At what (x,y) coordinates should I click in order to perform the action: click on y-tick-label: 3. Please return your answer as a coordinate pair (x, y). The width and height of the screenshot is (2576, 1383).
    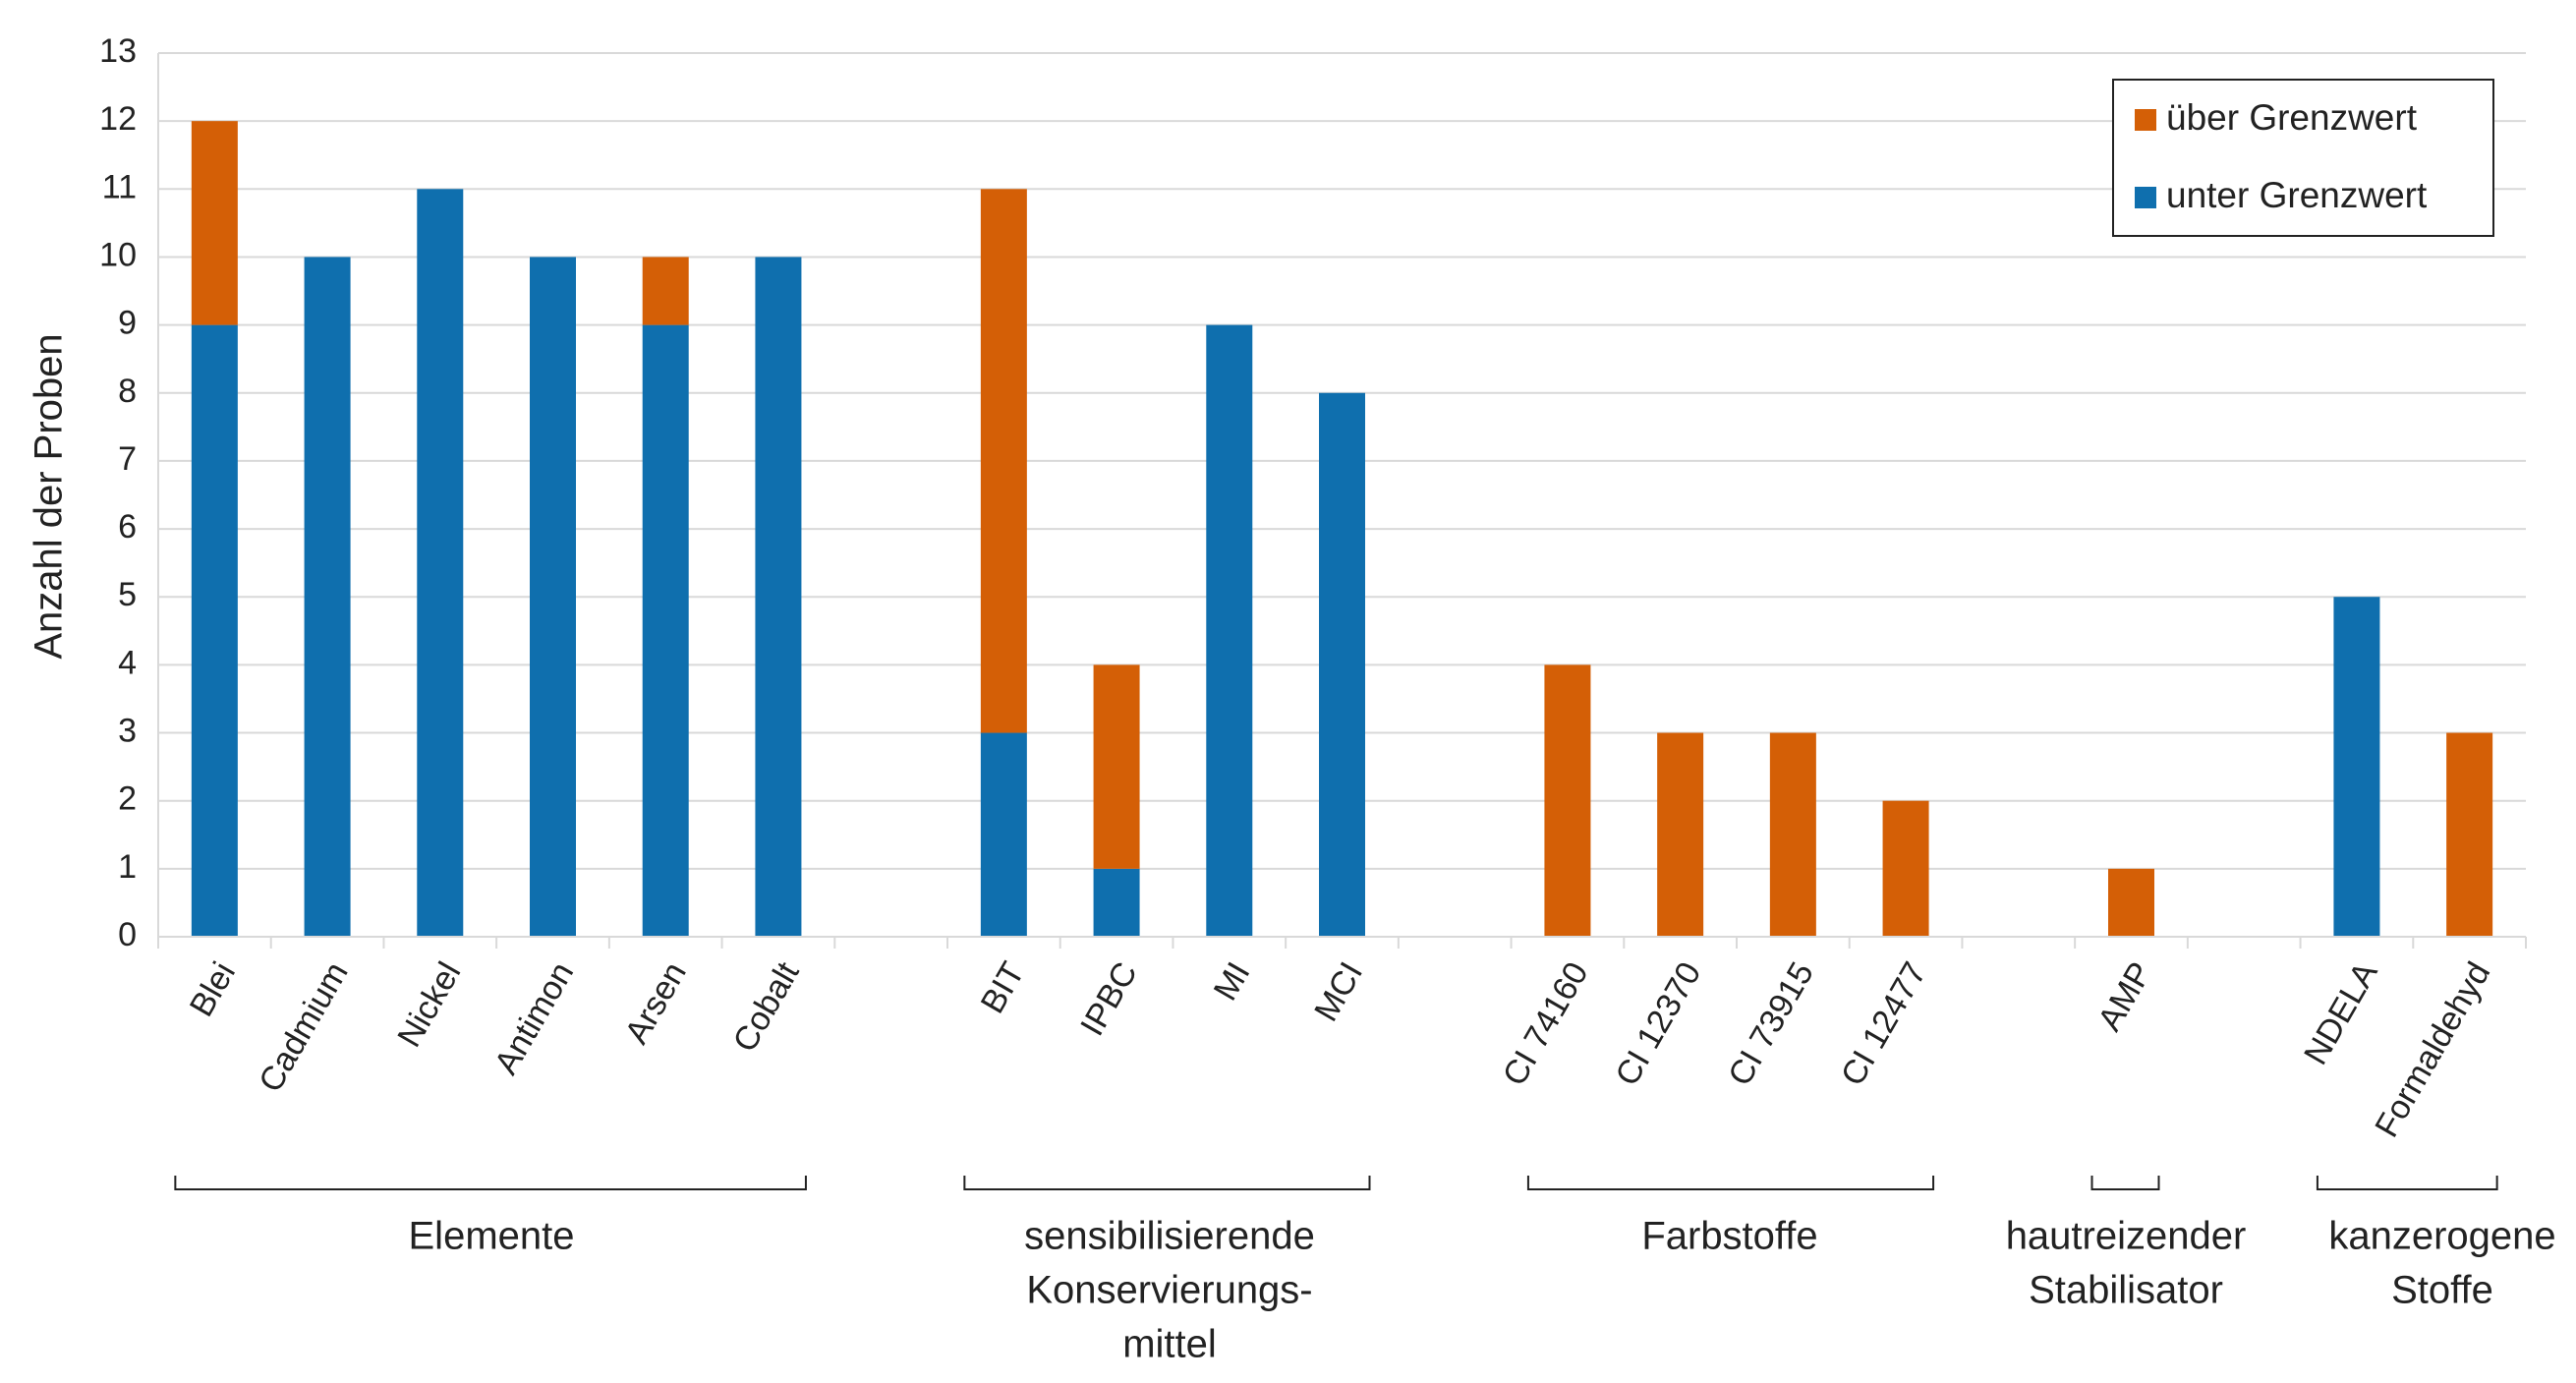
    Looking at the image, I should click on (127, 731).